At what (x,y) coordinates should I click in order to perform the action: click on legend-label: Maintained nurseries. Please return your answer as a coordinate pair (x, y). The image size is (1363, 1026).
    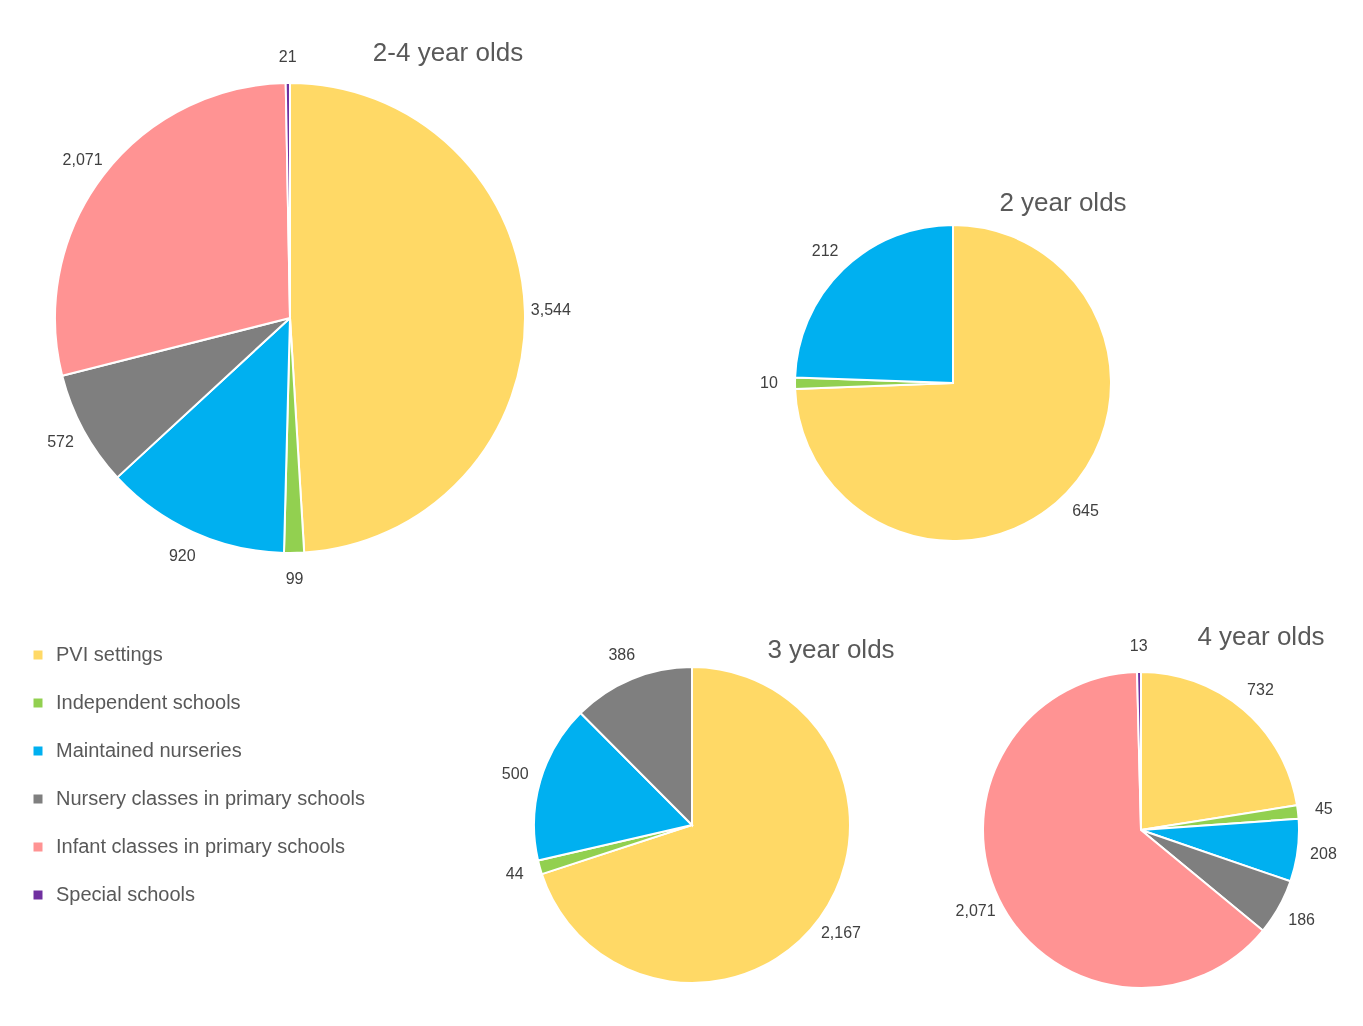
    Looking at the image, I should click on (149, 750).